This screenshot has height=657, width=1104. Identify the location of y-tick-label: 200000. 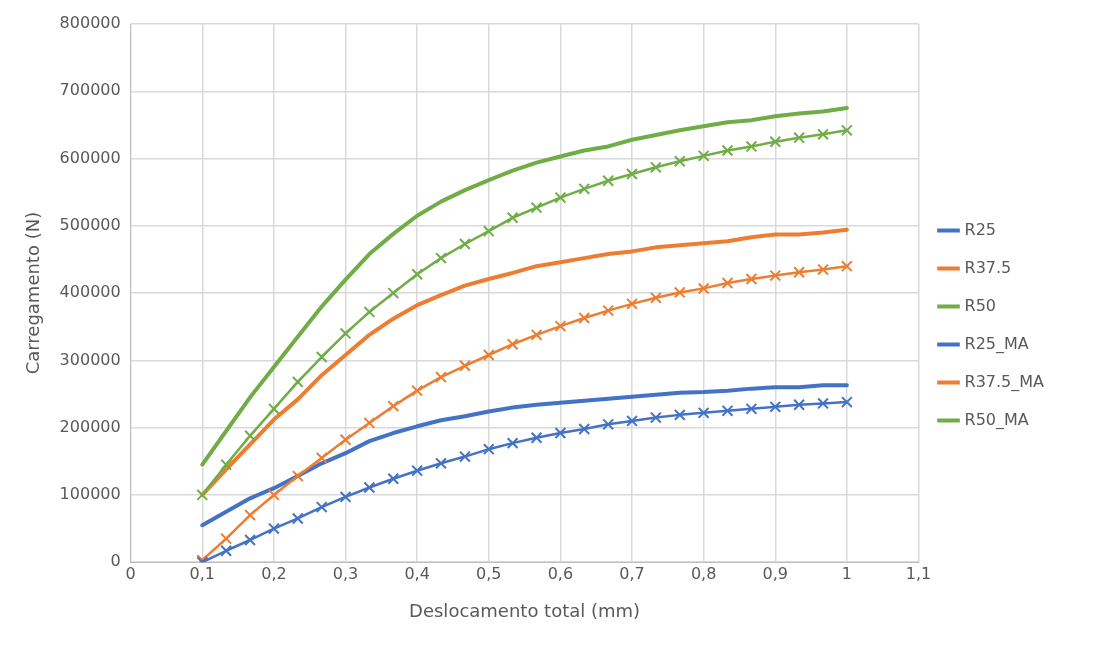
(90, 426).